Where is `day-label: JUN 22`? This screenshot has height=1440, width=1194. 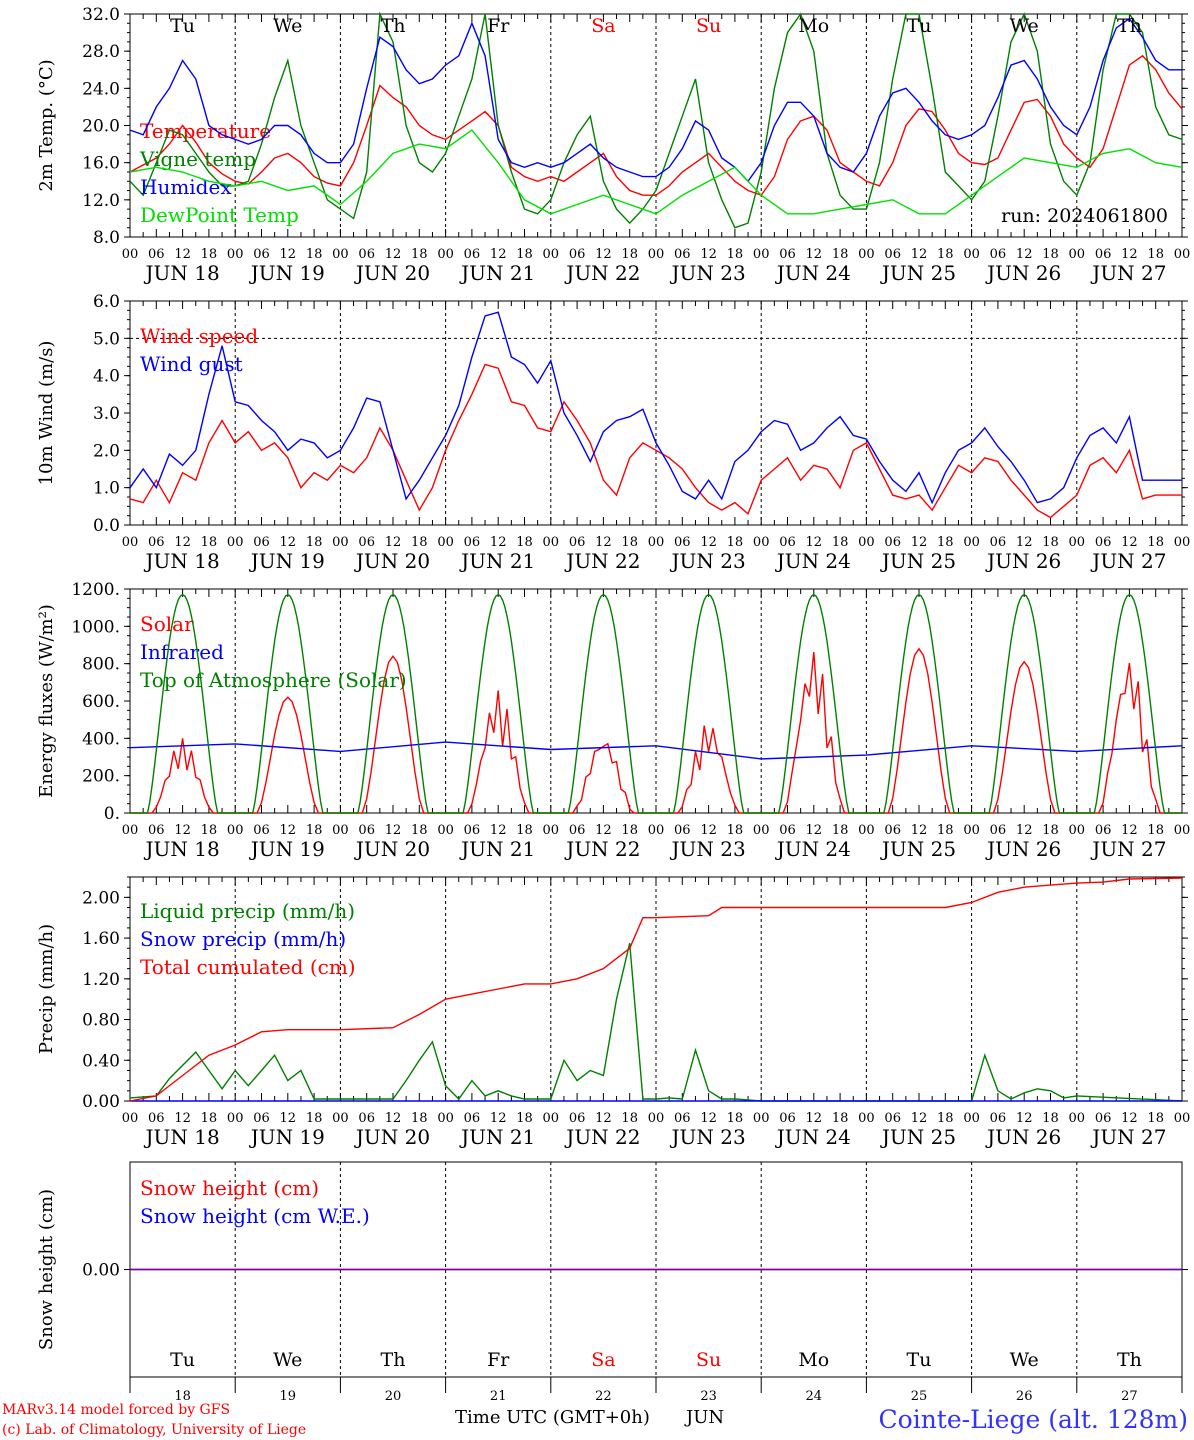 day-label: JUN 22 is located at coordinates (602, 273).